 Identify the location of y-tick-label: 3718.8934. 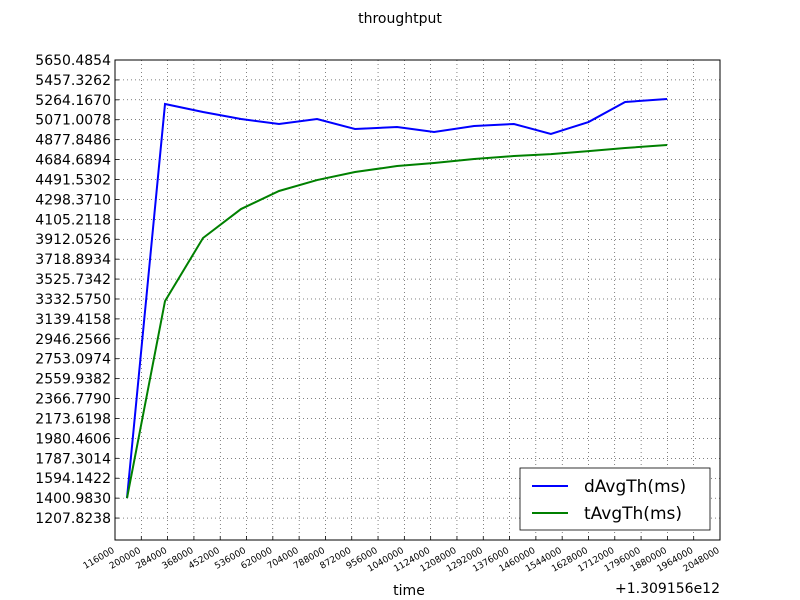
(73, 260).